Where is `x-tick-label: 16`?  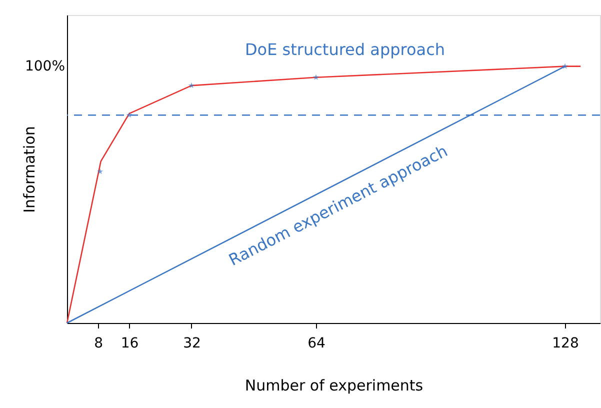
x-tick-label: 16 is located at coordinates (129, 344).